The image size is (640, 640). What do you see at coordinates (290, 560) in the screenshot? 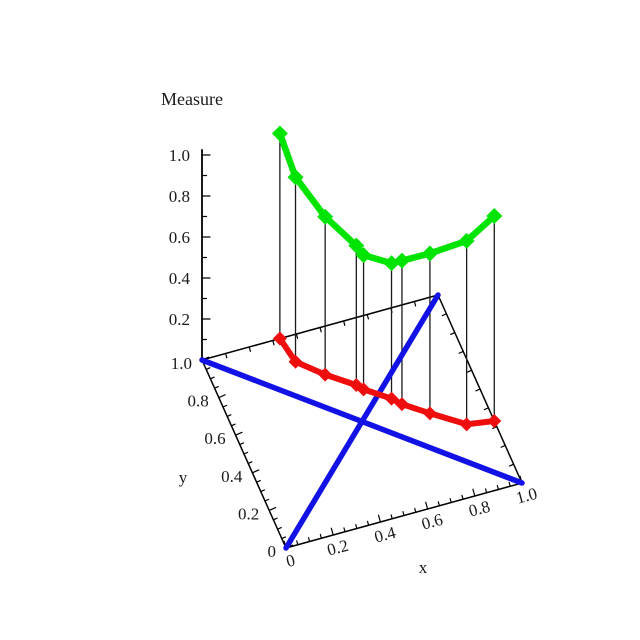
I see `x-tick-label: 0` at bounding box center [290, 560].